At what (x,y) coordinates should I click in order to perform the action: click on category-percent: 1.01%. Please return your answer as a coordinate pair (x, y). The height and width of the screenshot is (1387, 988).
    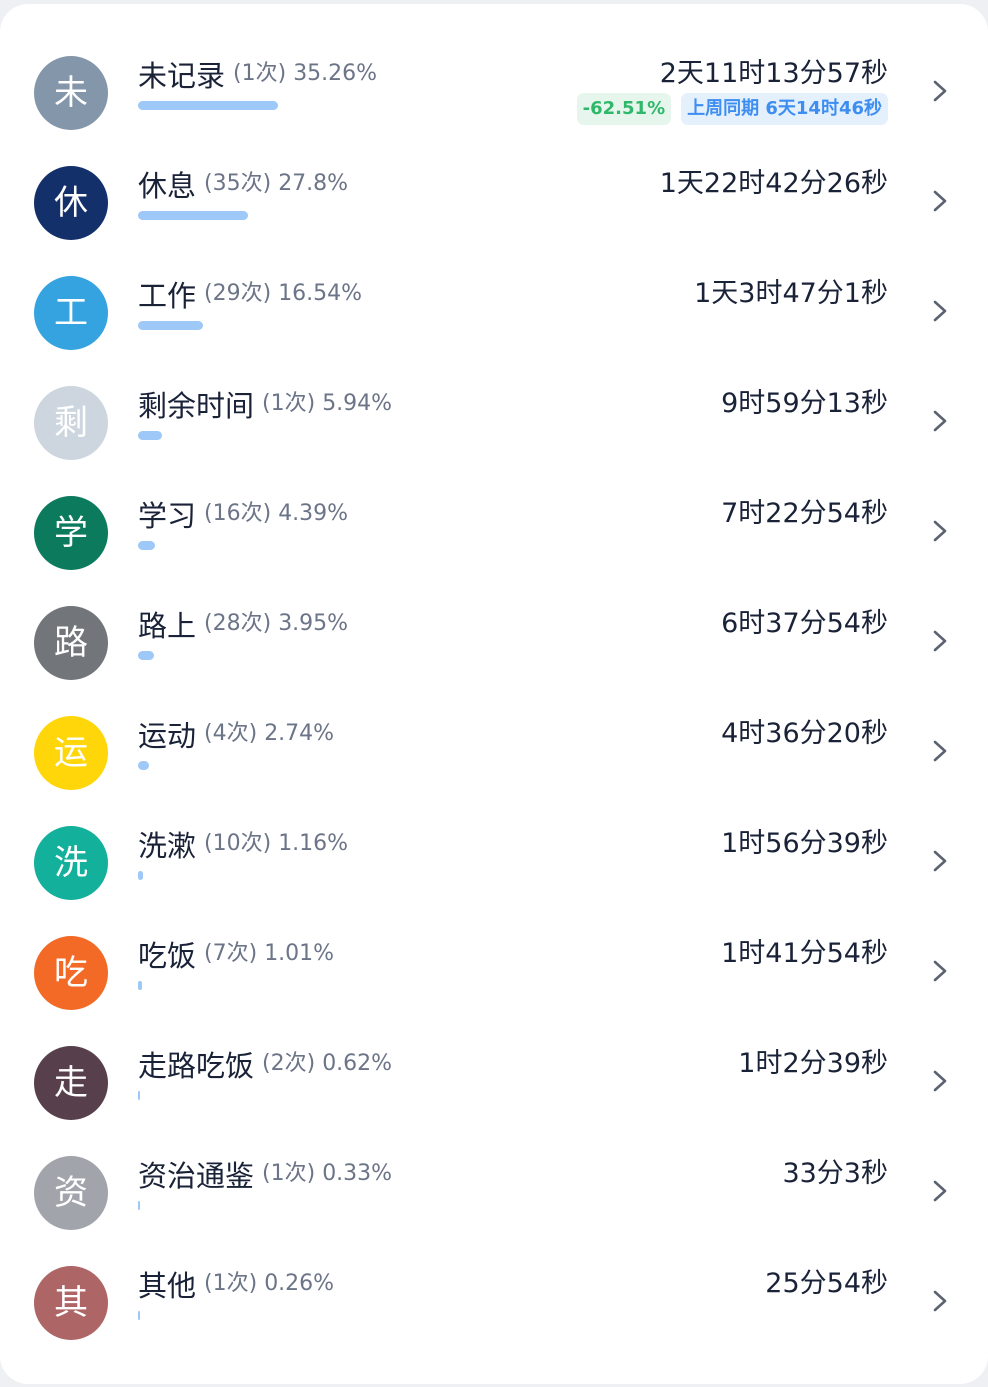
    Looking at the image, I should click on (299, 953).